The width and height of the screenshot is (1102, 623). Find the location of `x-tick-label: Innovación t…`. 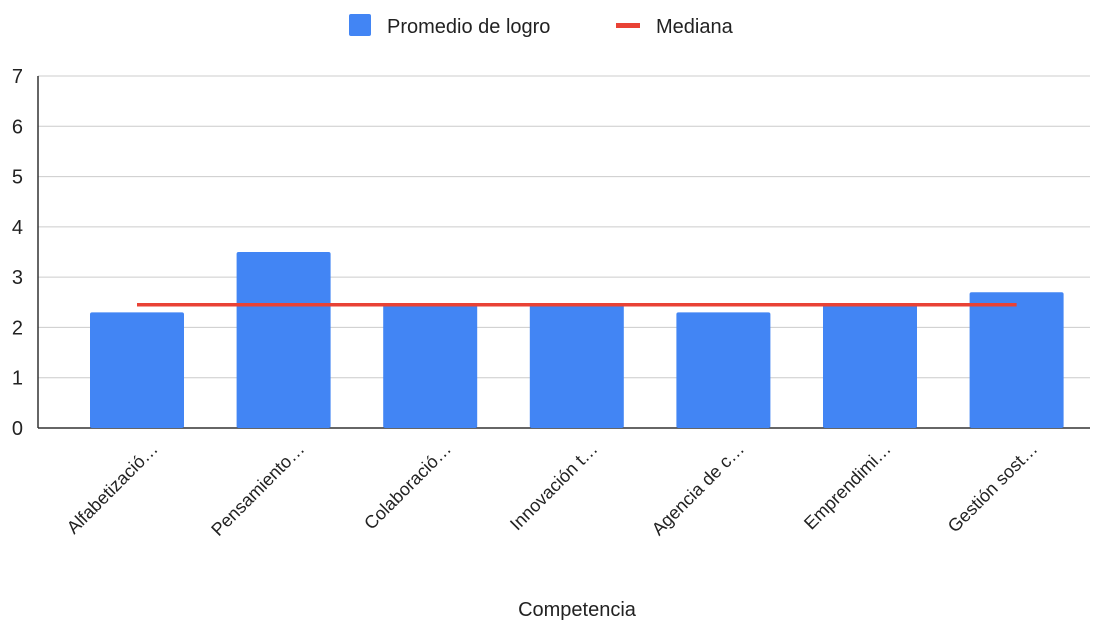

x-tick-label: Innovación t… is located at coordinates (554, 487).